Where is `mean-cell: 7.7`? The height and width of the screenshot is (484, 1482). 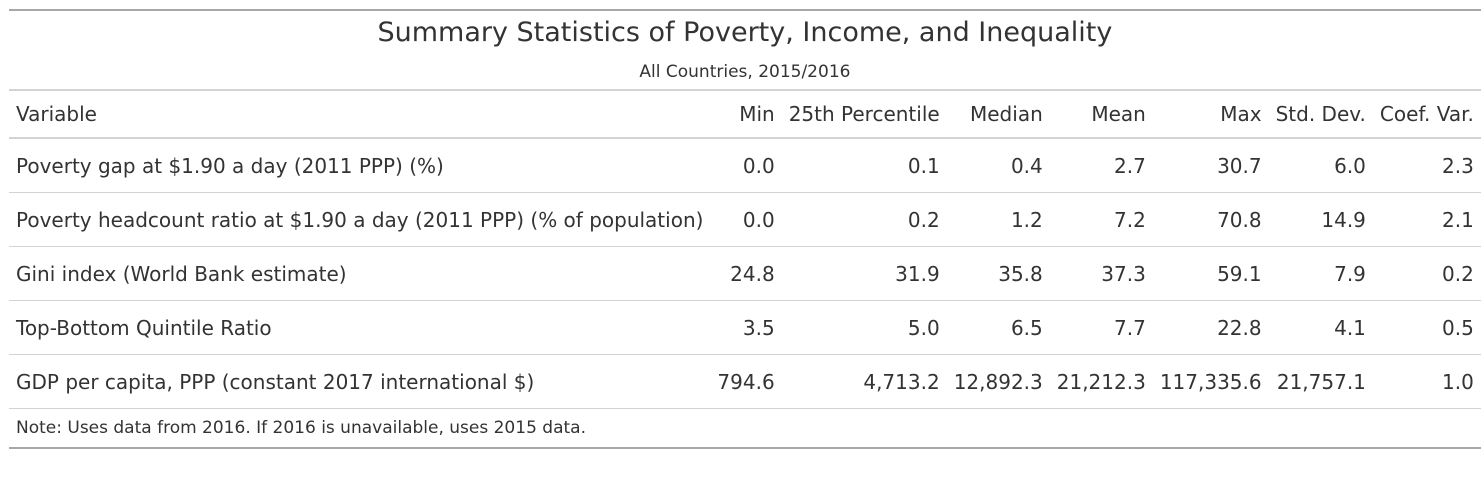 mean-cell: 7.7 is located at coordinates (1101, 327).